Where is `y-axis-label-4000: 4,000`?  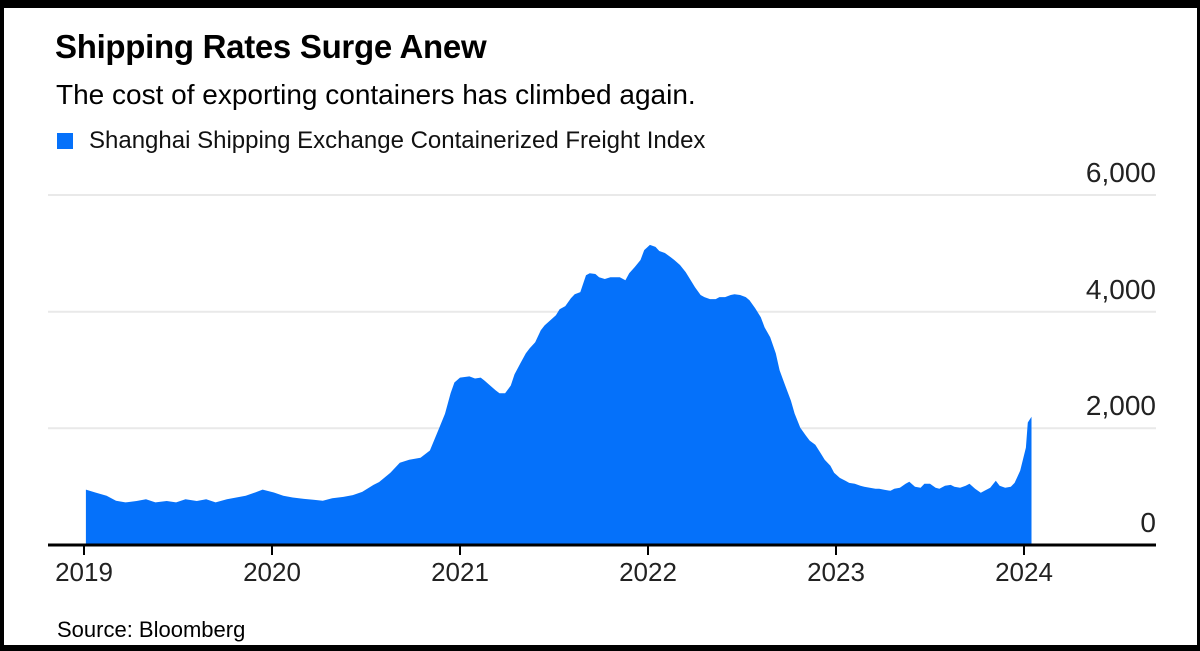 y-axis-label-4000: 4,000 is located at coordinates (1120, 289).